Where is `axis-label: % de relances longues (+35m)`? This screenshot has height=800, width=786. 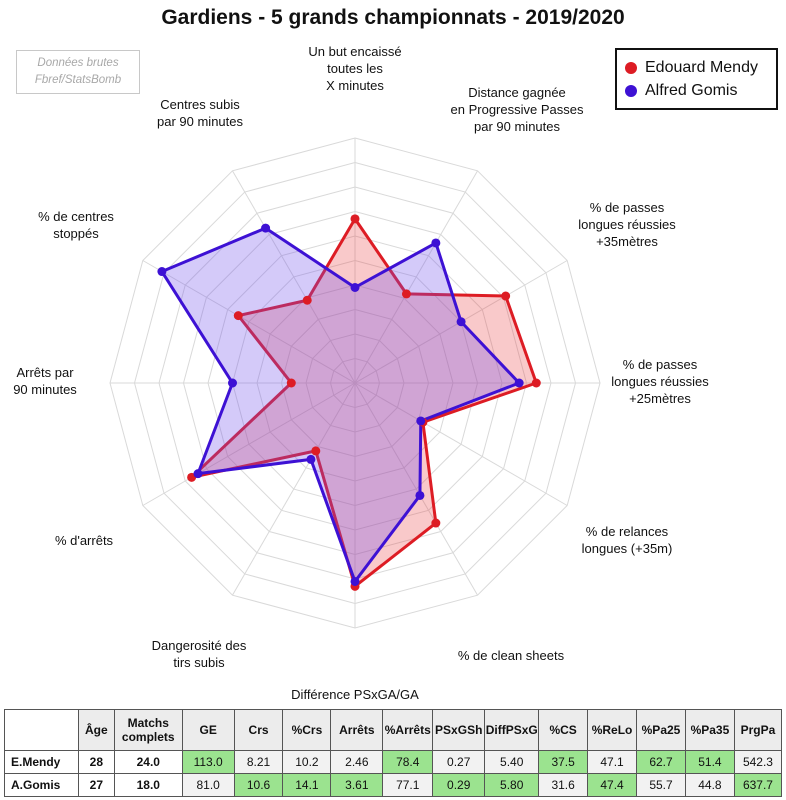
axis-label: % de relances longues (+35m) is located at coordinates (627, 540).